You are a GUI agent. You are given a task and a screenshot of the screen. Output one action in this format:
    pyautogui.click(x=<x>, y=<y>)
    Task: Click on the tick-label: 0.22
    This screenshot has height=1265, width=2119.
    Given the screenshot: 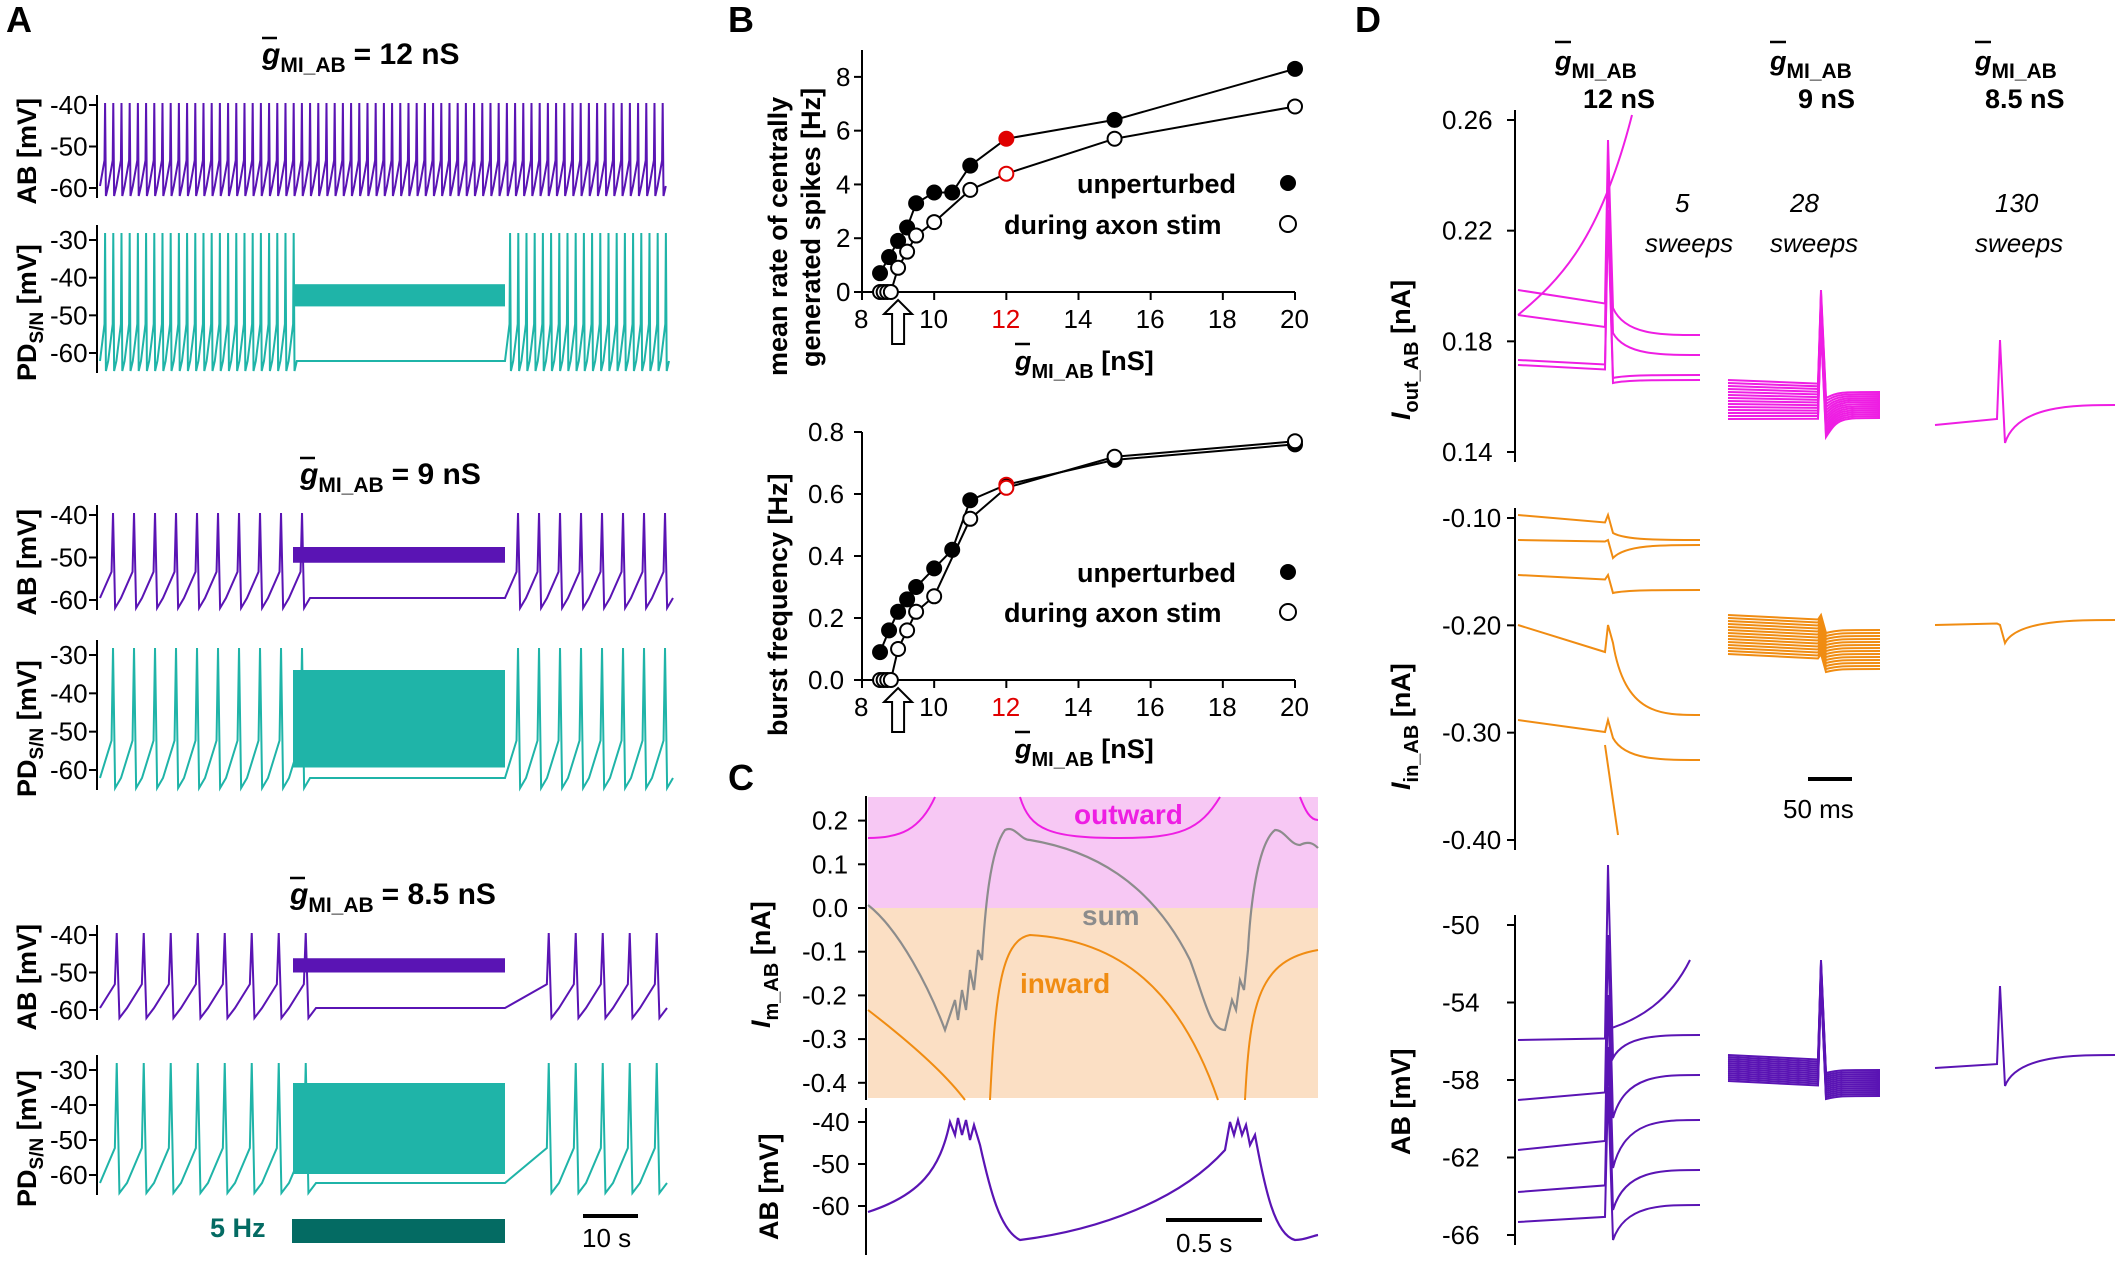 What is the action you would take?
    pyautogui.click(x=1467, y=231)
    